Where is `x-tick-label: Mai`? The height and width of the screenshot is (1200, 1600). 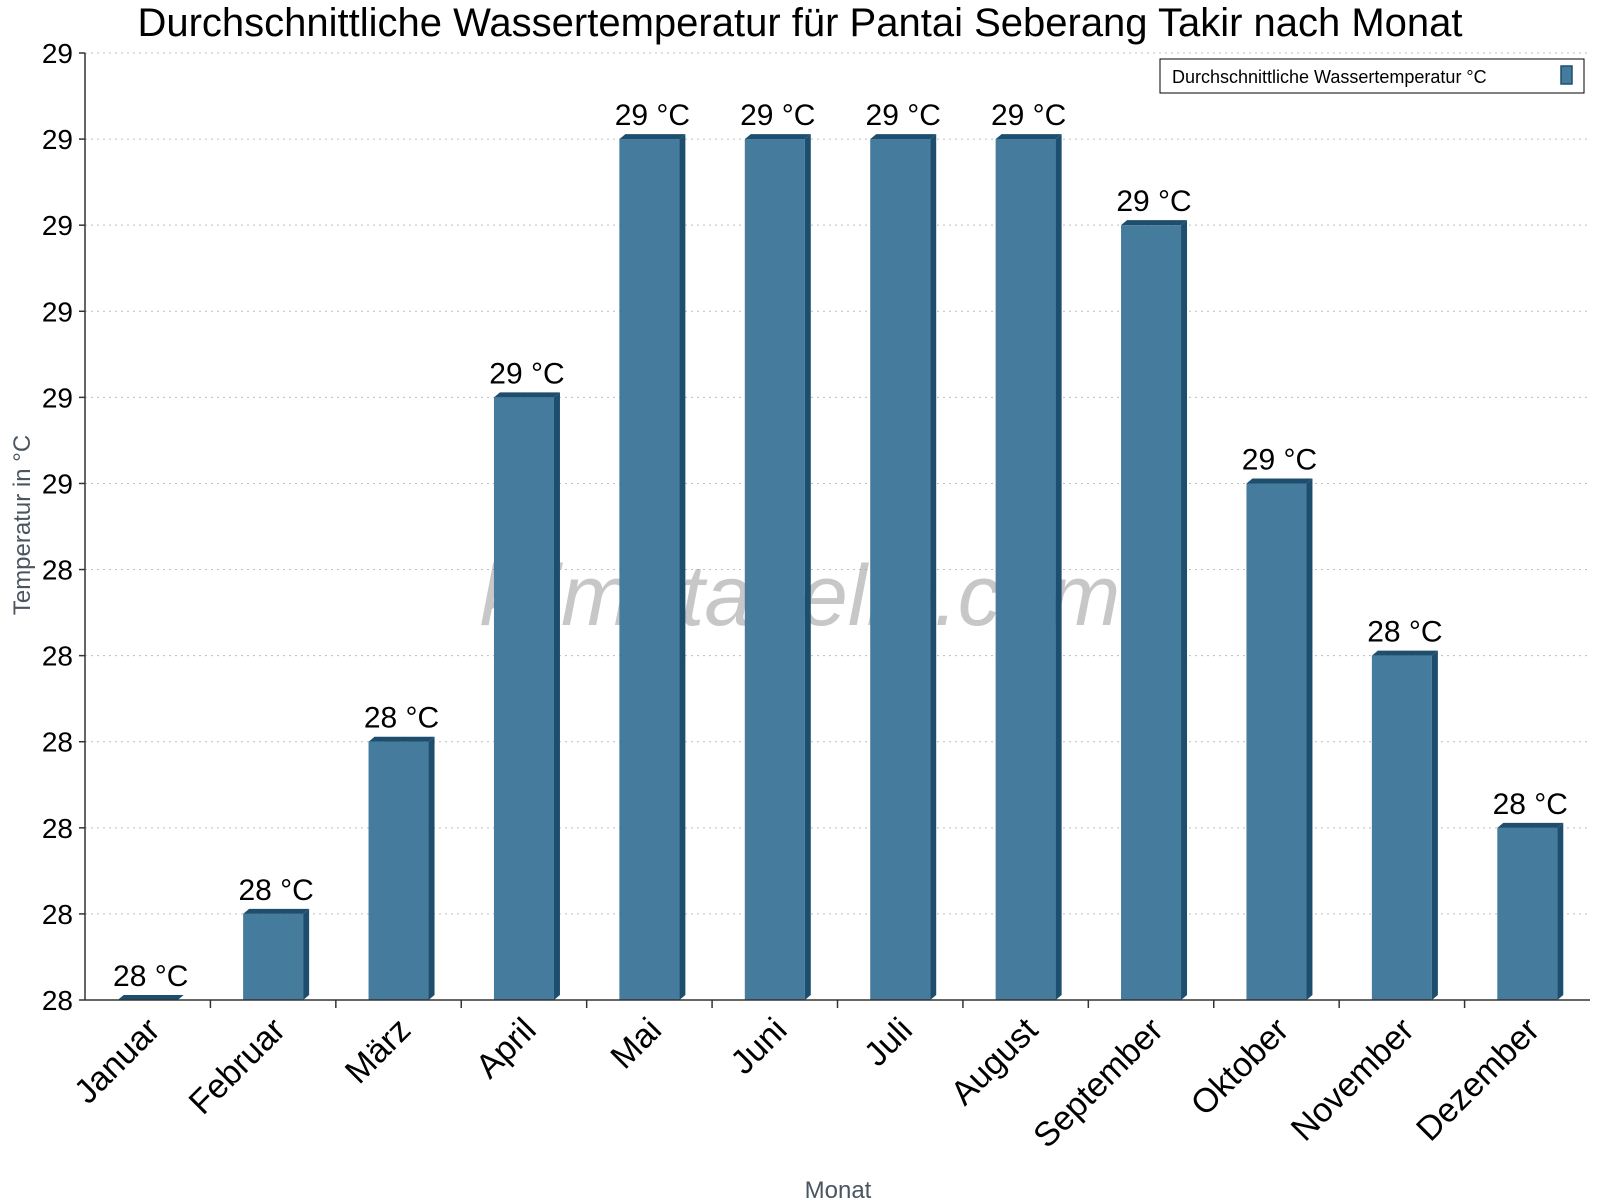 x-tick-label: Mai is located at coordinates (636, 1044).